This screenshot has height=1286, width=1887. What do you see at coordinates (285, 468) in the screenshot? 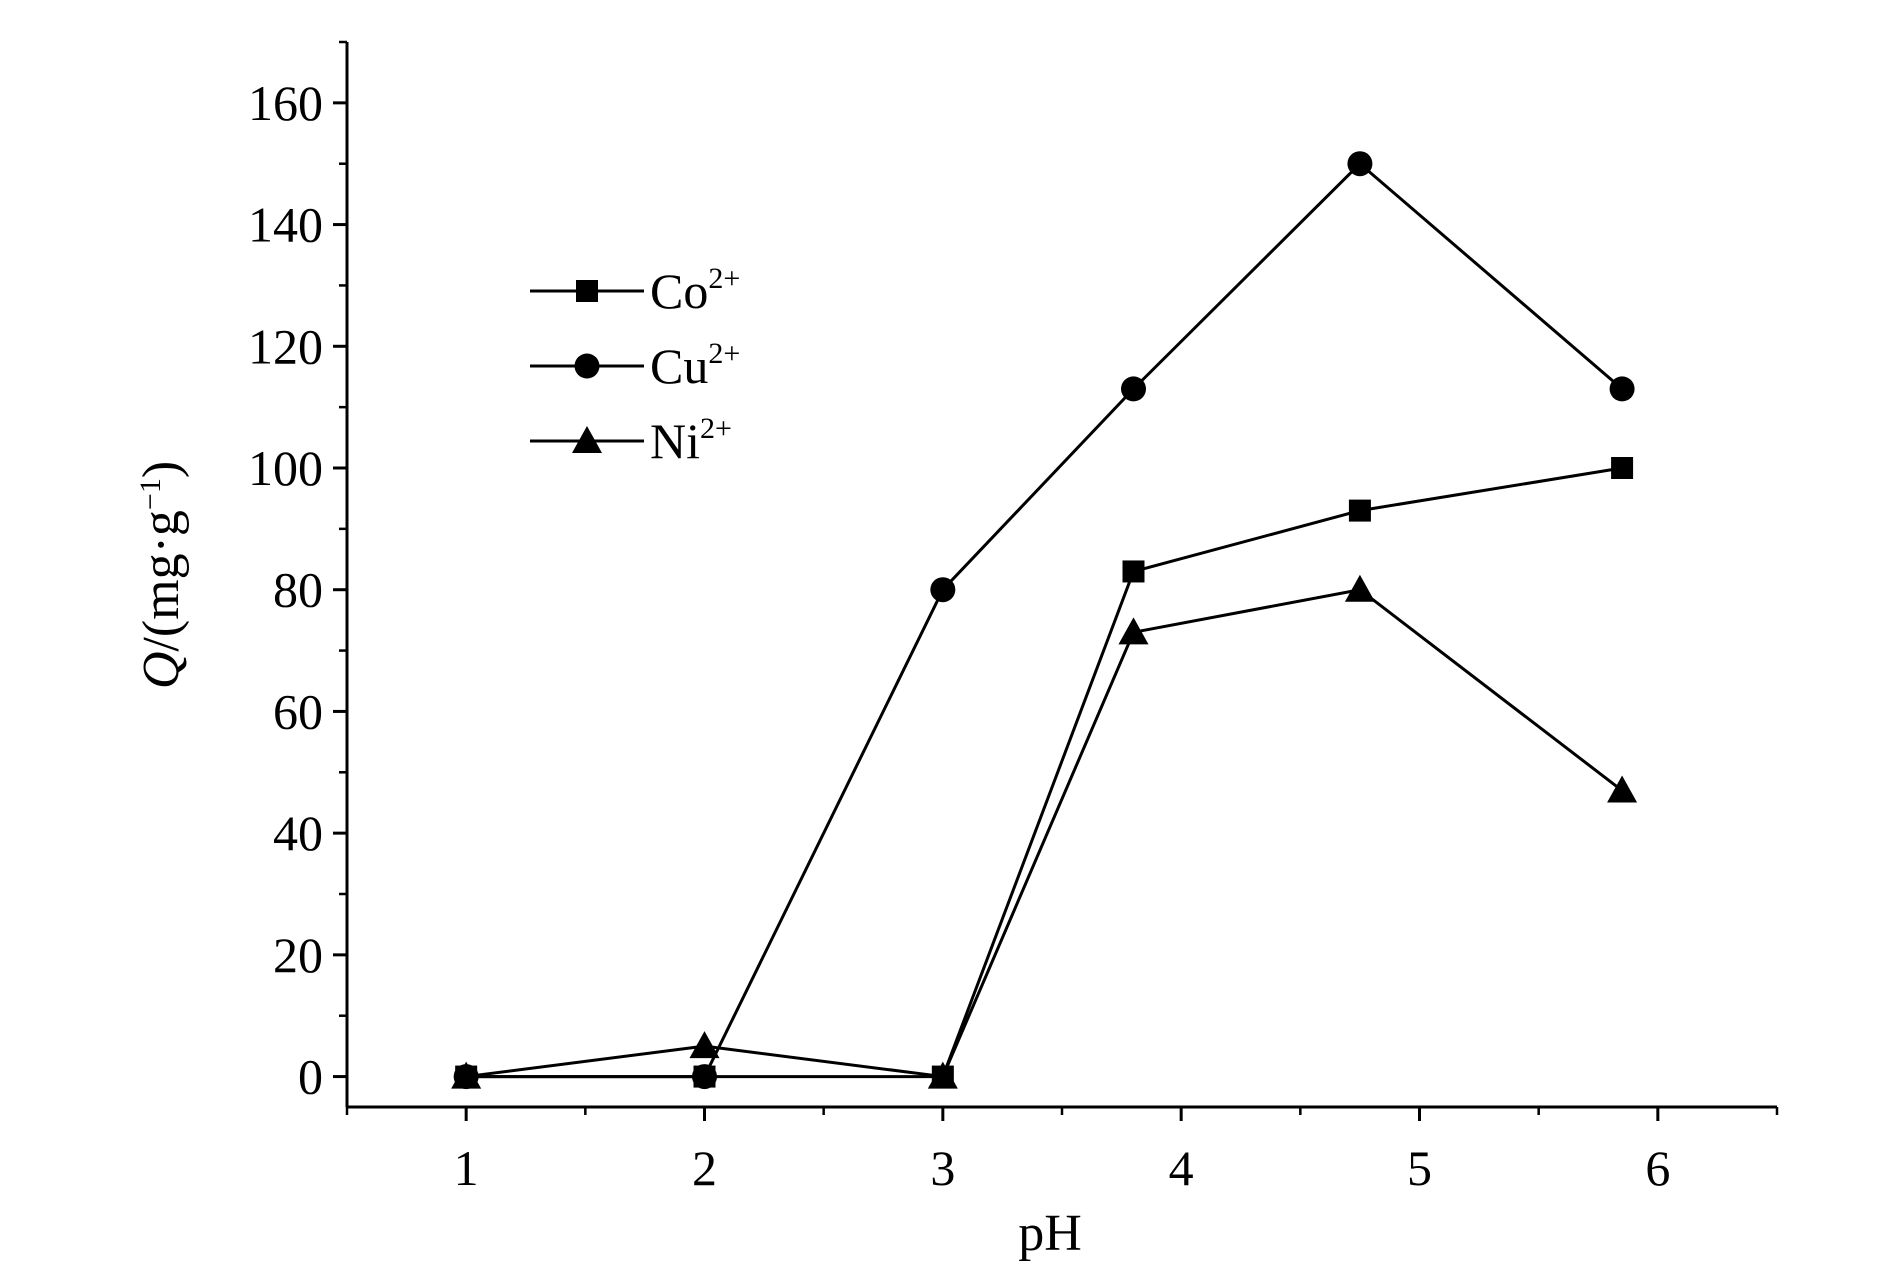
I see `y-tick-label: 100` at bounding box center [285, 468].